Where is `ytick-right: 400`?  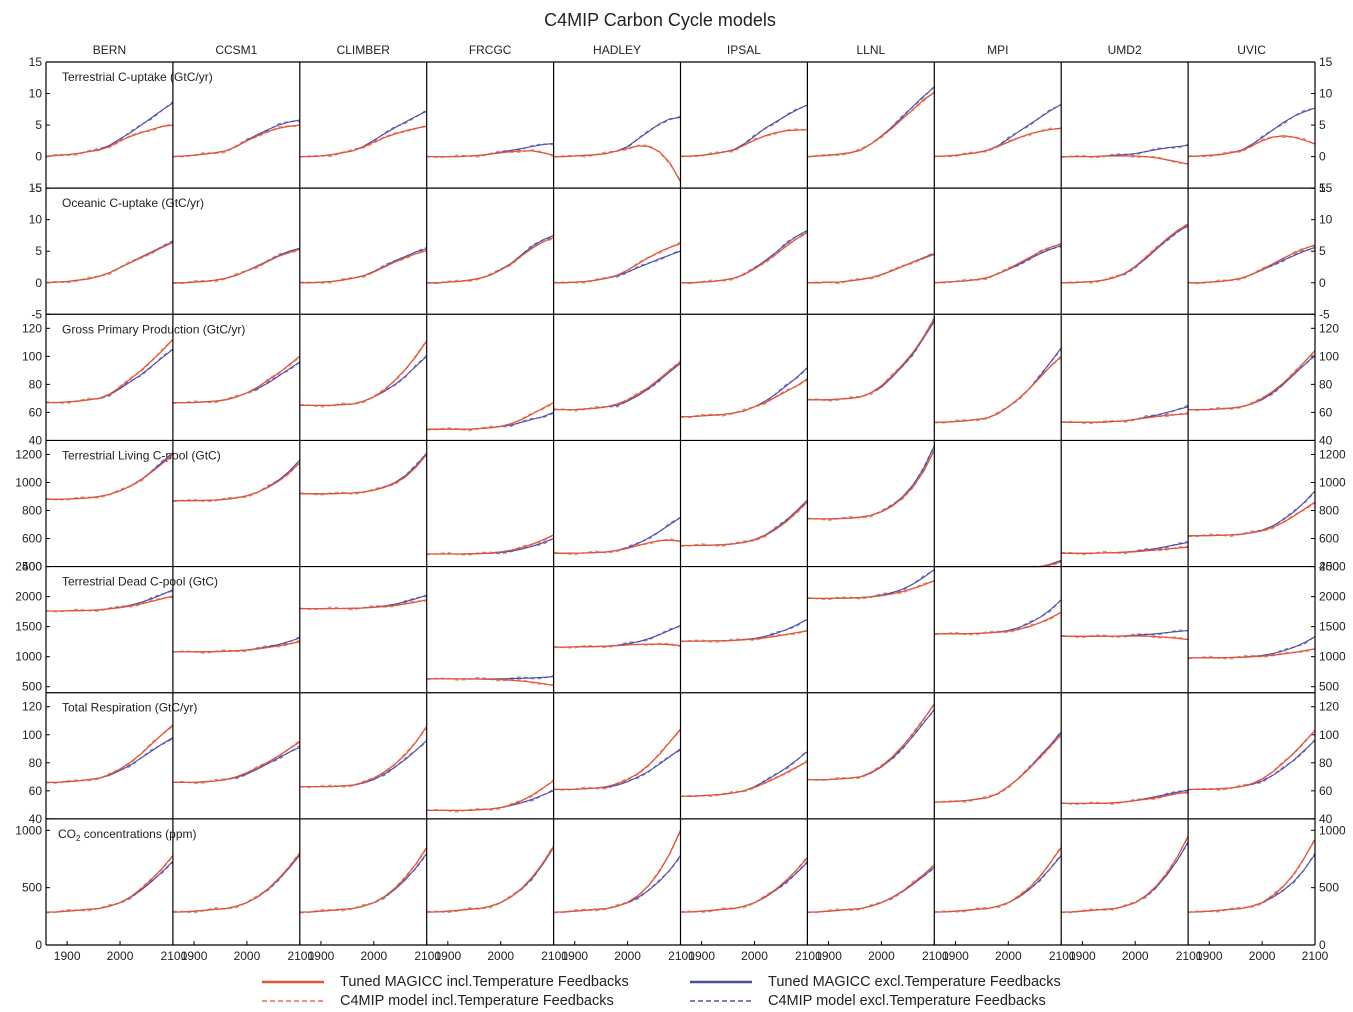 ytick-right: 400 is located at coordinates (1329, 567).